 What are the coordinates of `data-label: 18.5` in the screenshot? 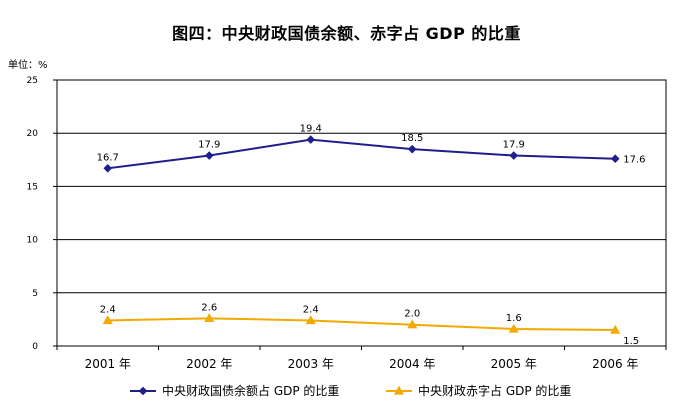 It's located at (412, 138).